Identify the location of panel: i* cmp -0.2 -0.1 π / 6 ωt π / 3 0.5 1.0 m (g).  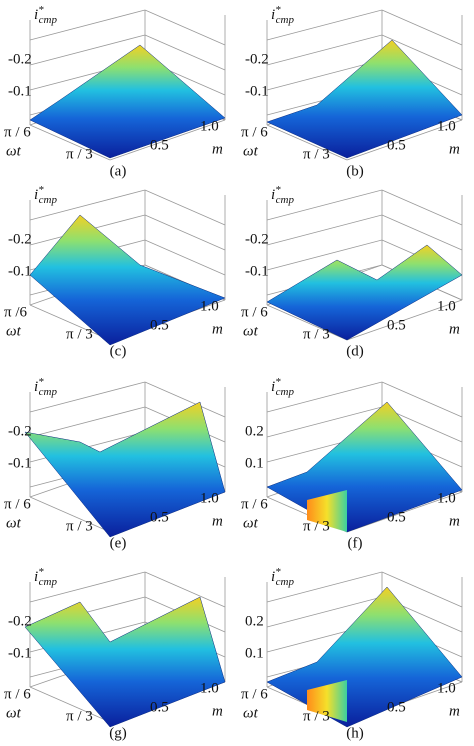
(115, 653).